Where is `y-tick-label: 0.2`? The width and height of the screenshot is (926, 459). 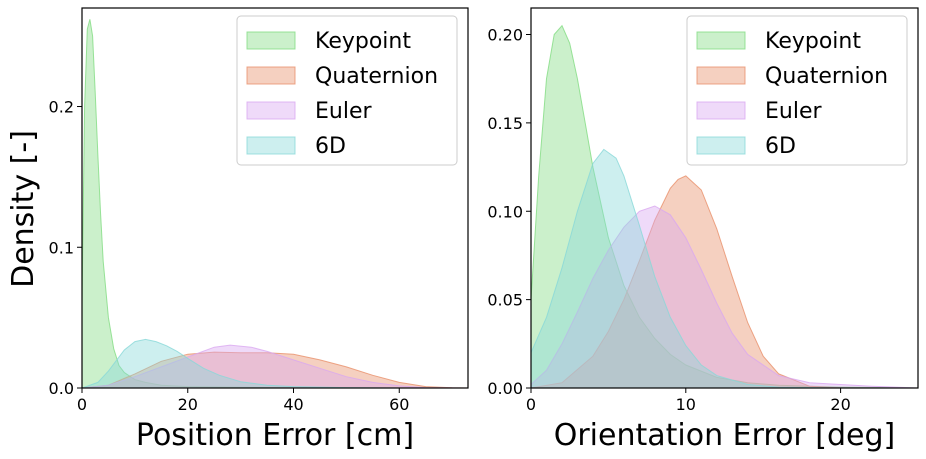 y-tick-label: 0.2 is located at coordinates (61, 107).